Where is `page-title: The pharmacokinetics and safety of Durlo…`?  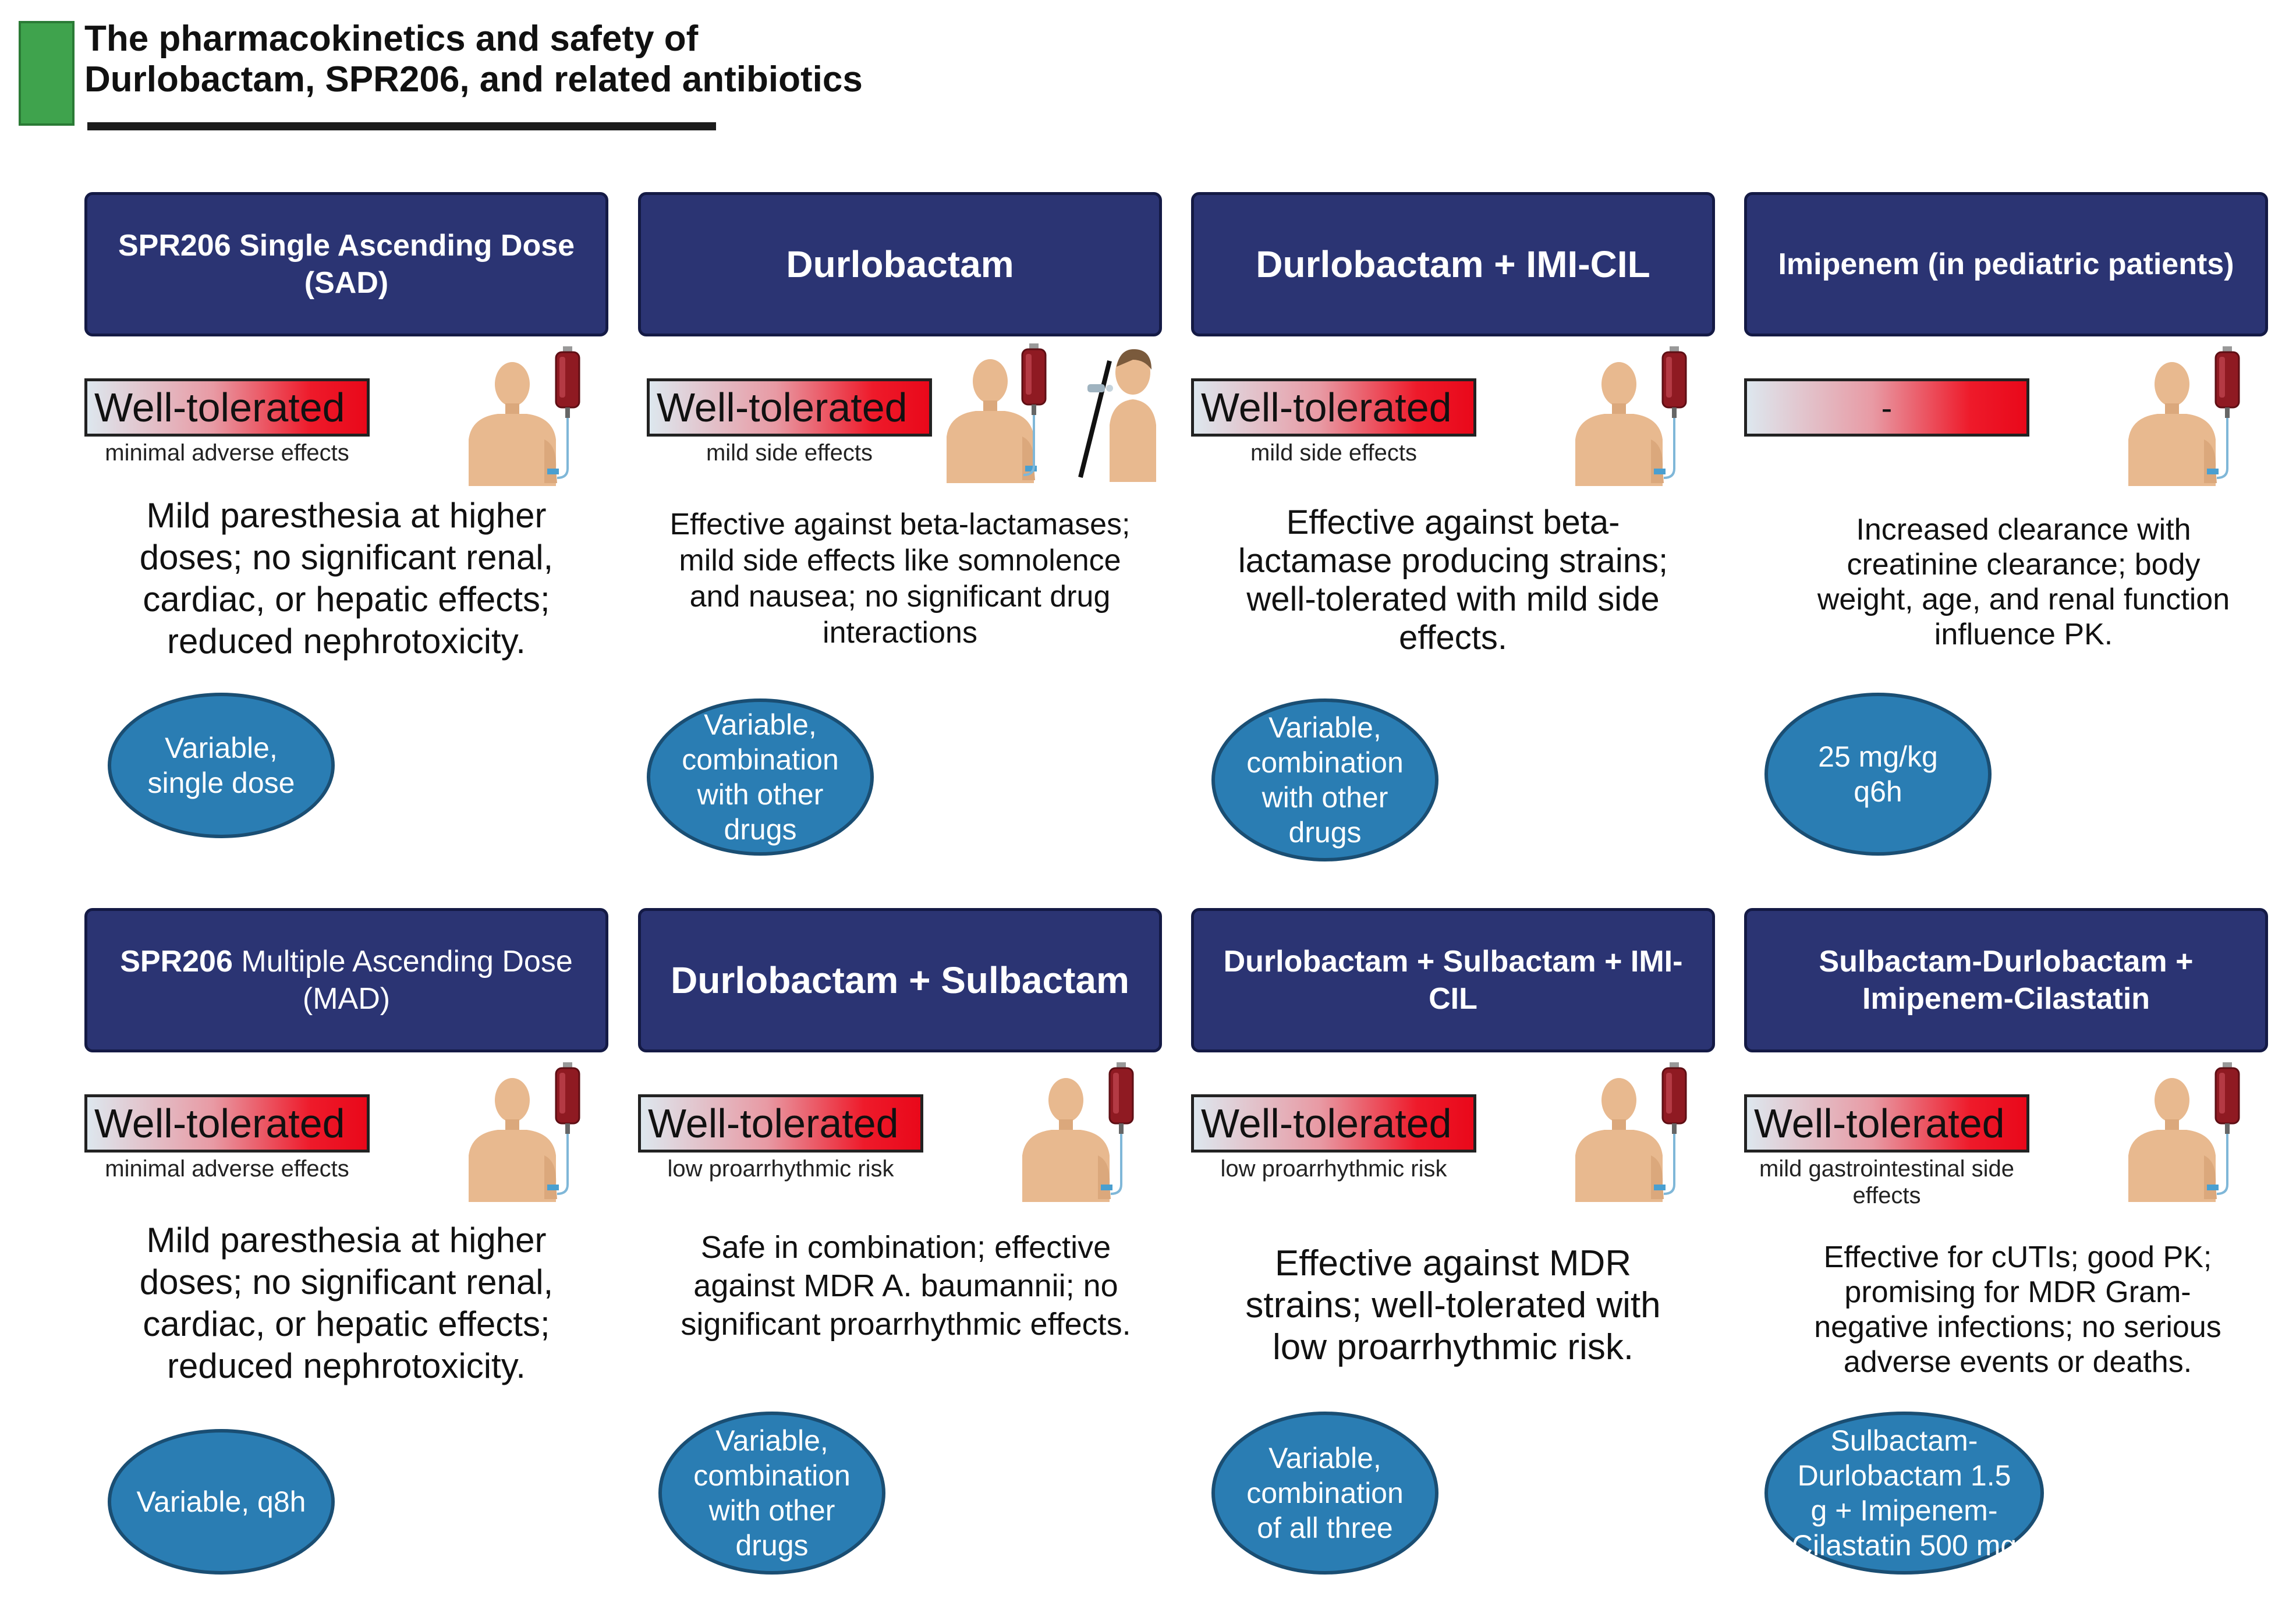 page-title: The pharmacokinetics and safety of Durlo… is located at coordinates (473, 59).